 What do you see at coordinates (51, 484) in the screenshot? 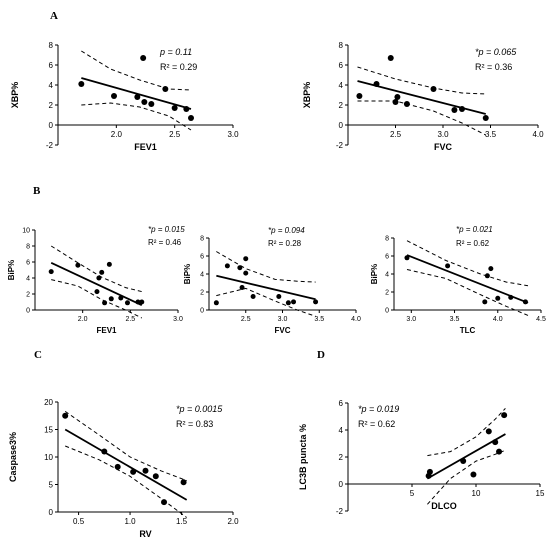
I see `y-tick-label: 5` at bounding box center [51, 484].